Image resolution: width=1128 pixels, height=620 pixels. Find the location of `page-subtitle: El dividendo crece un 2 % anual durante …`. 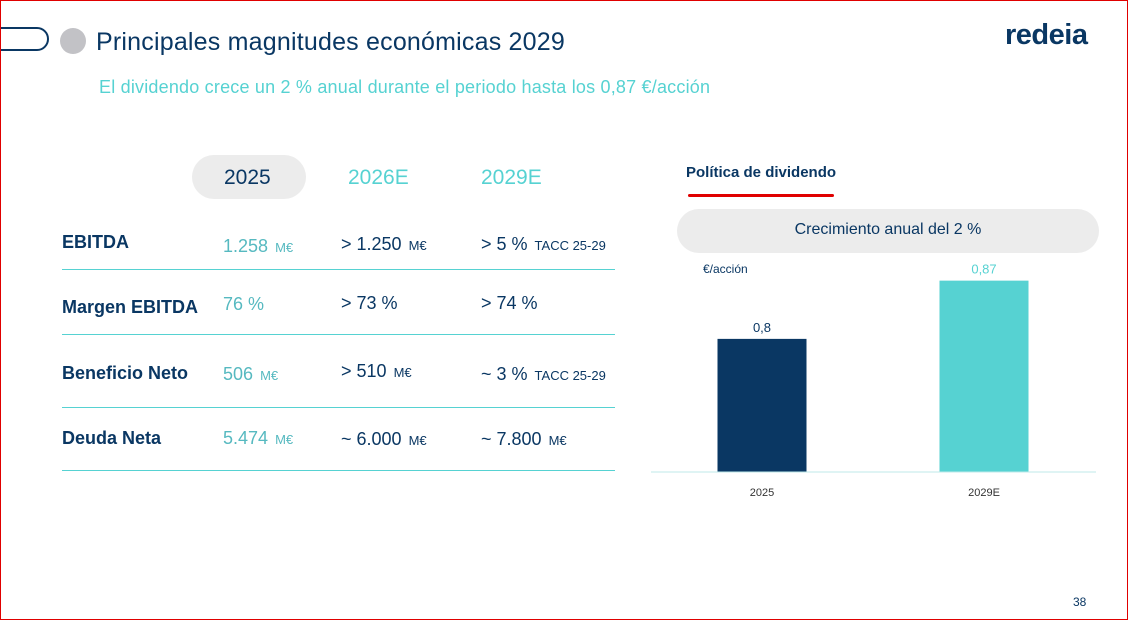

page-subtitle: El dividendo crece un 2 % anual durante … is located at coordinates (405, 87).